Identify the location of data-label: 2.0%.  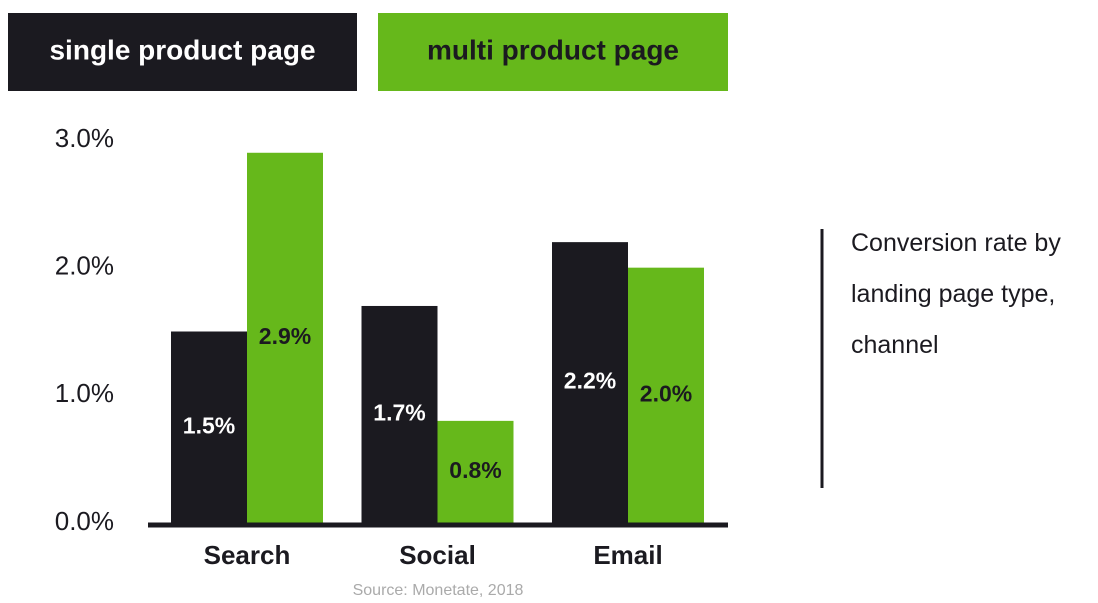
(666, 393).